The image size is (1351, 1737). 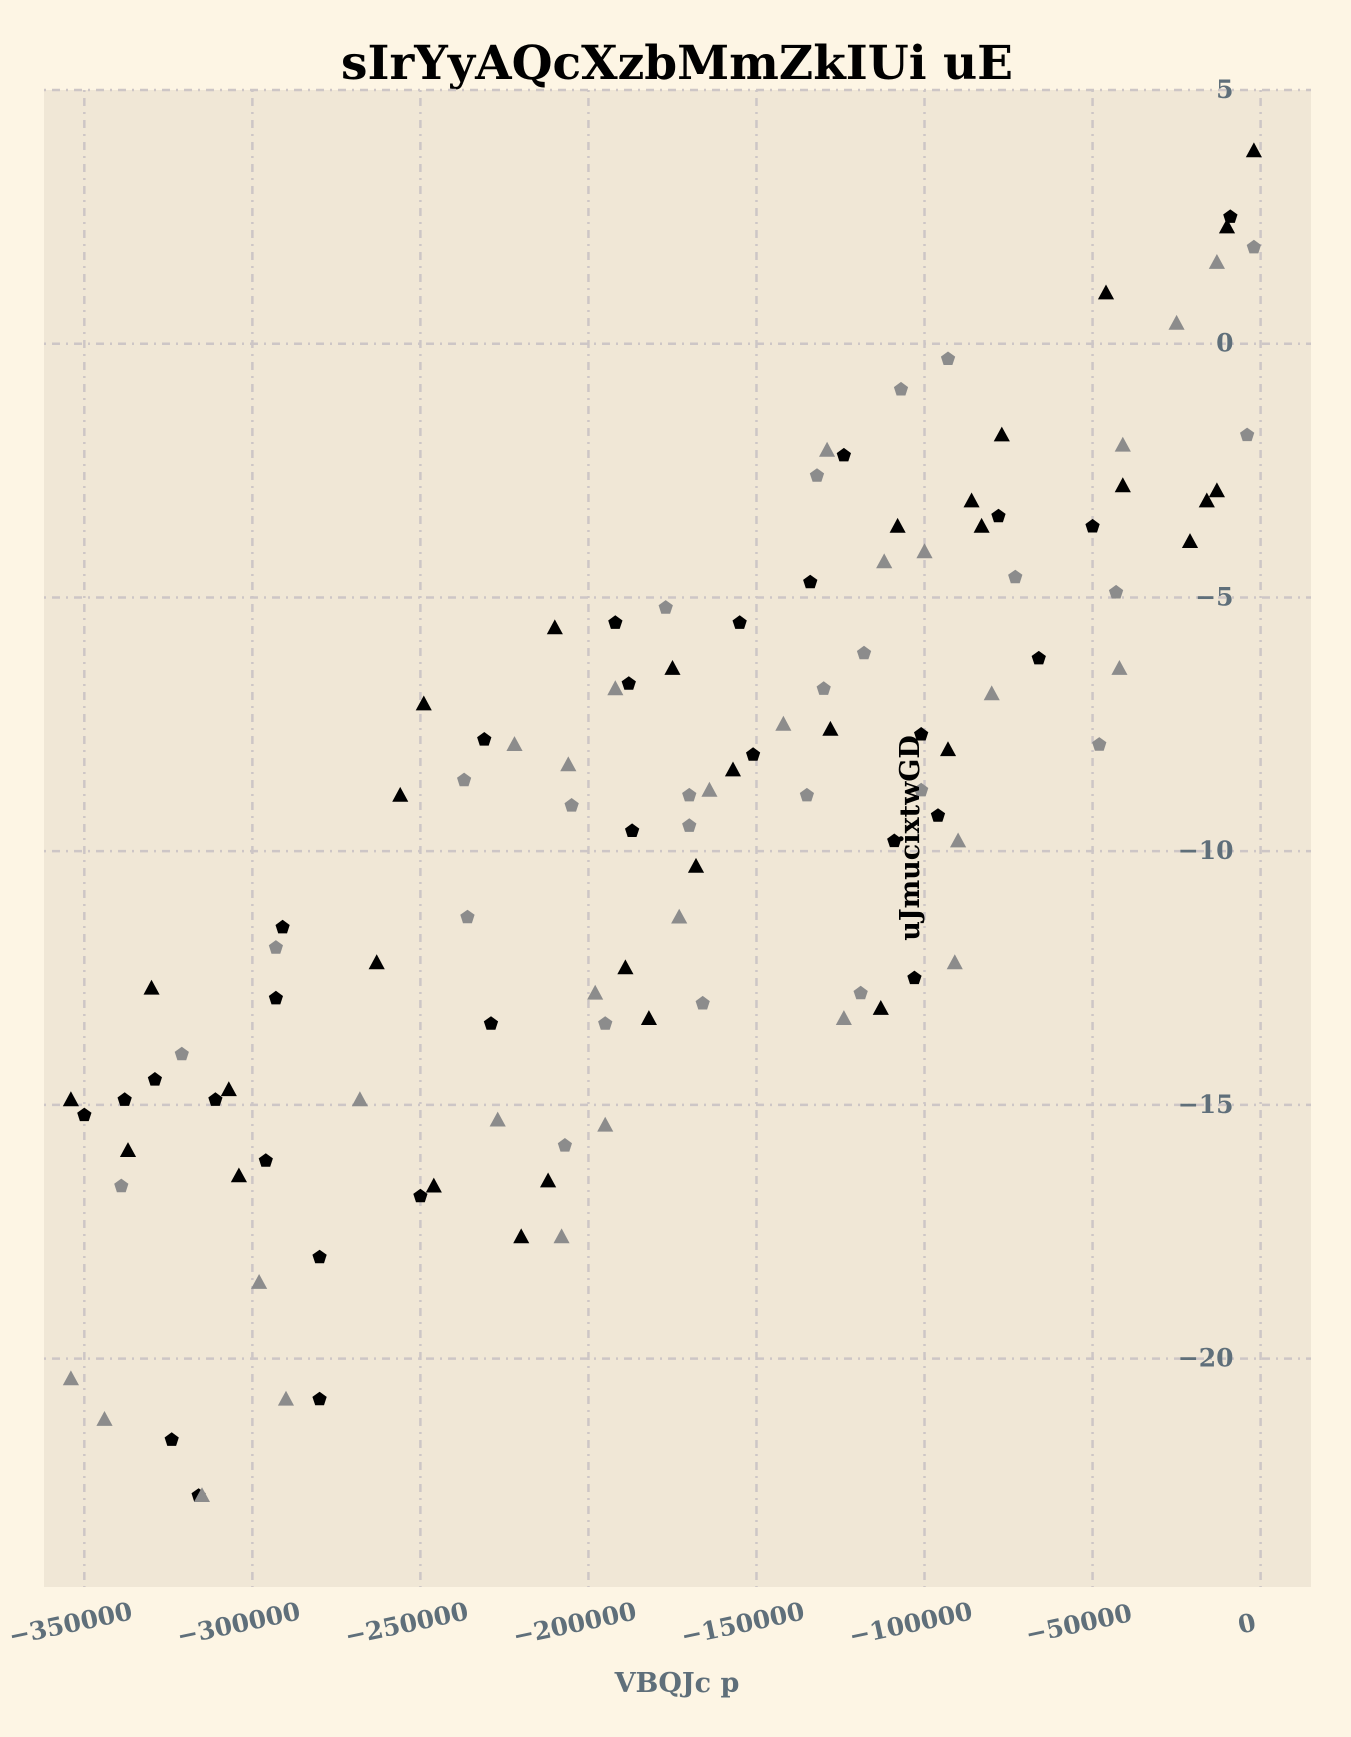 I want to click on x-tick-label: 0, so click(x=1246, y=1624).